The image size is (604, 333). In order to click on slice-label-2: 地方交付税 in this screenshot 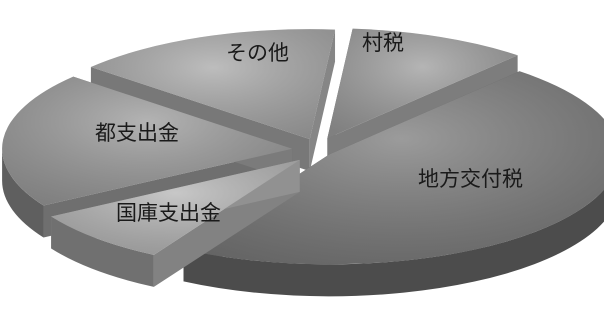, I will do `click(470, 179)`.